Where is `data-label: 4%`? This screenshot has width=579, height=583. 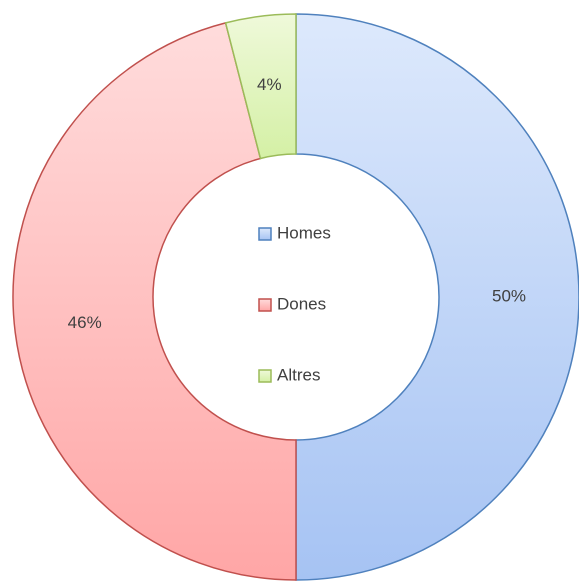
data-label: 4% is located at coordinates (269, 84).